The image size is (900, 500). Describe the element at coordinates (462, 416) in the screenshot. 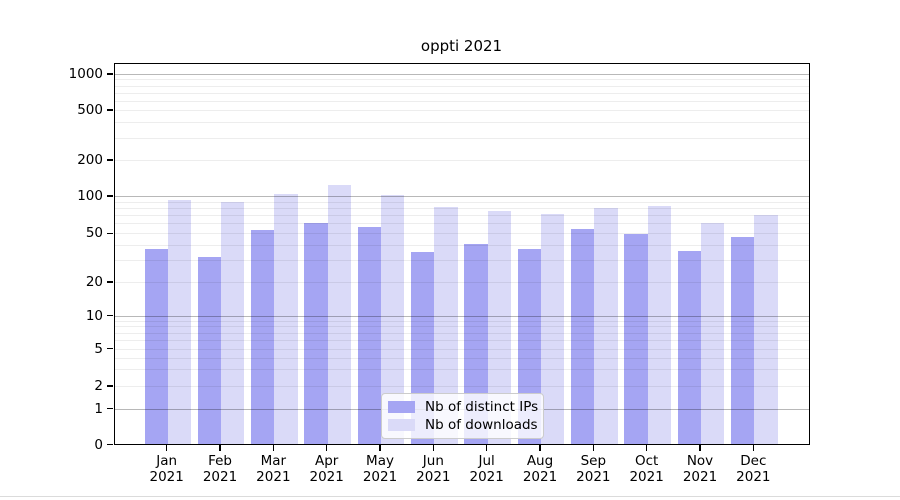

I see `legend: Nb of distinct IPs Nb of downloads` at that location.